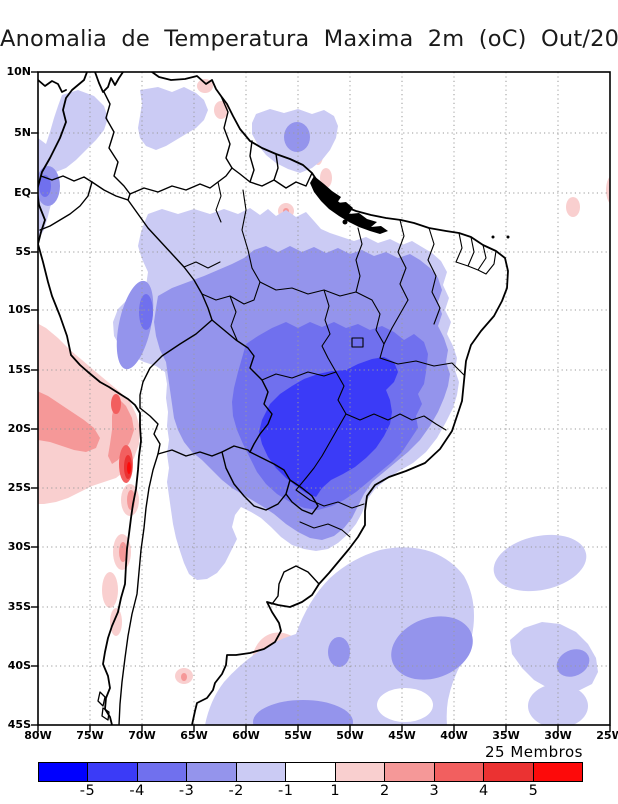 The height and width of the screenshot is (804, 618). What do you see at coordinates (87, 791) in the screenshot?
I see `colorbar-tick-label--5: -5` at bounding box center [87, 791].